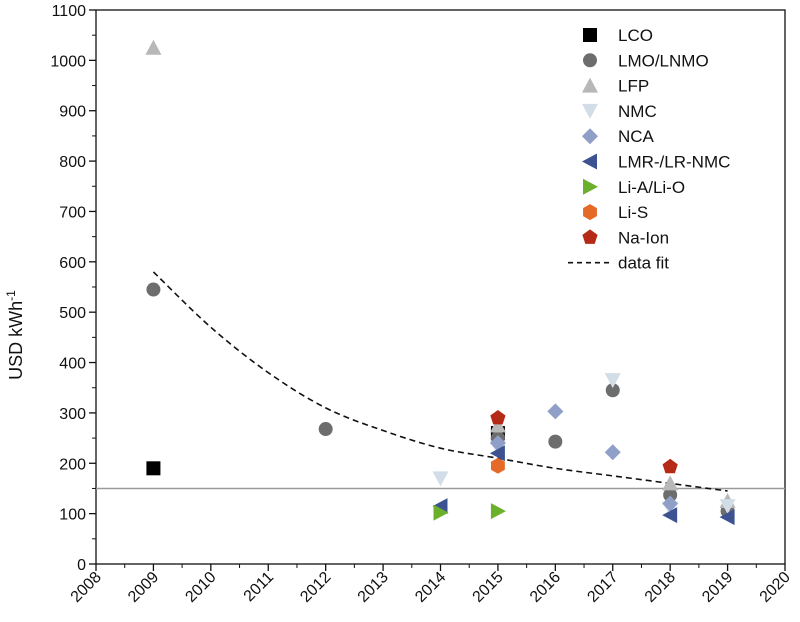 The image size is (800, 622). Describe the element at coordinates (259, 587) in the screenshot. I see `x-tick-label: 2011` at that location.